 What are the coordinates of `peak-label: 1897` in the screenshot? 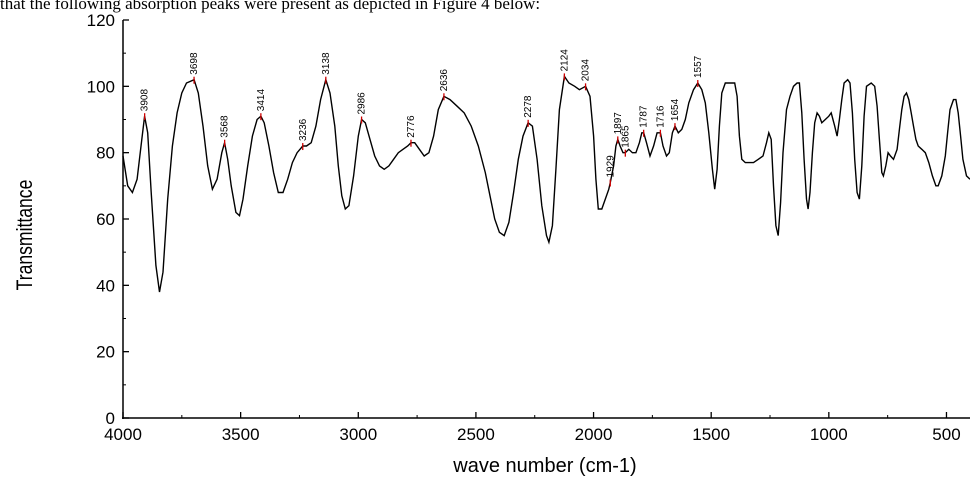 It's located at (618, 123).